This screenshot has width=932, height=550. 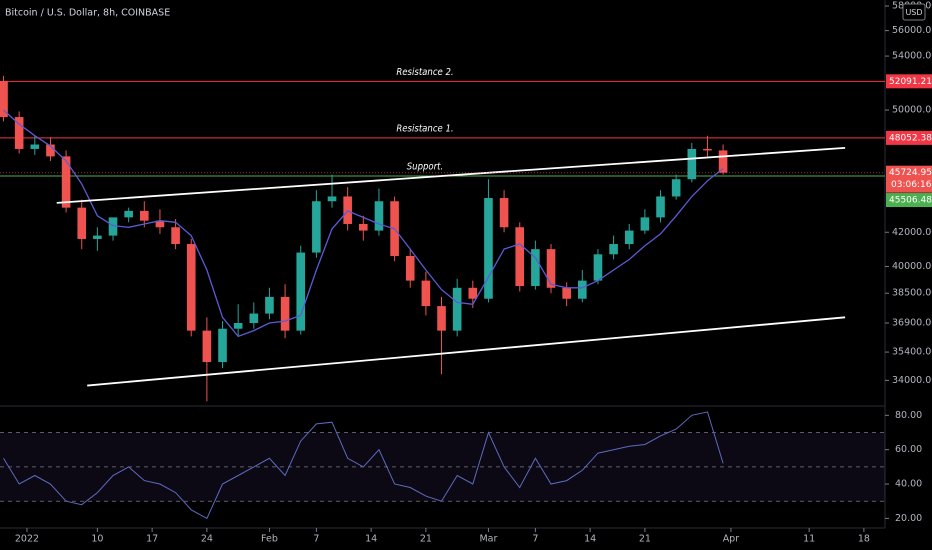 I want to click on x-tick-label: 24, so click(x=207, y=539).